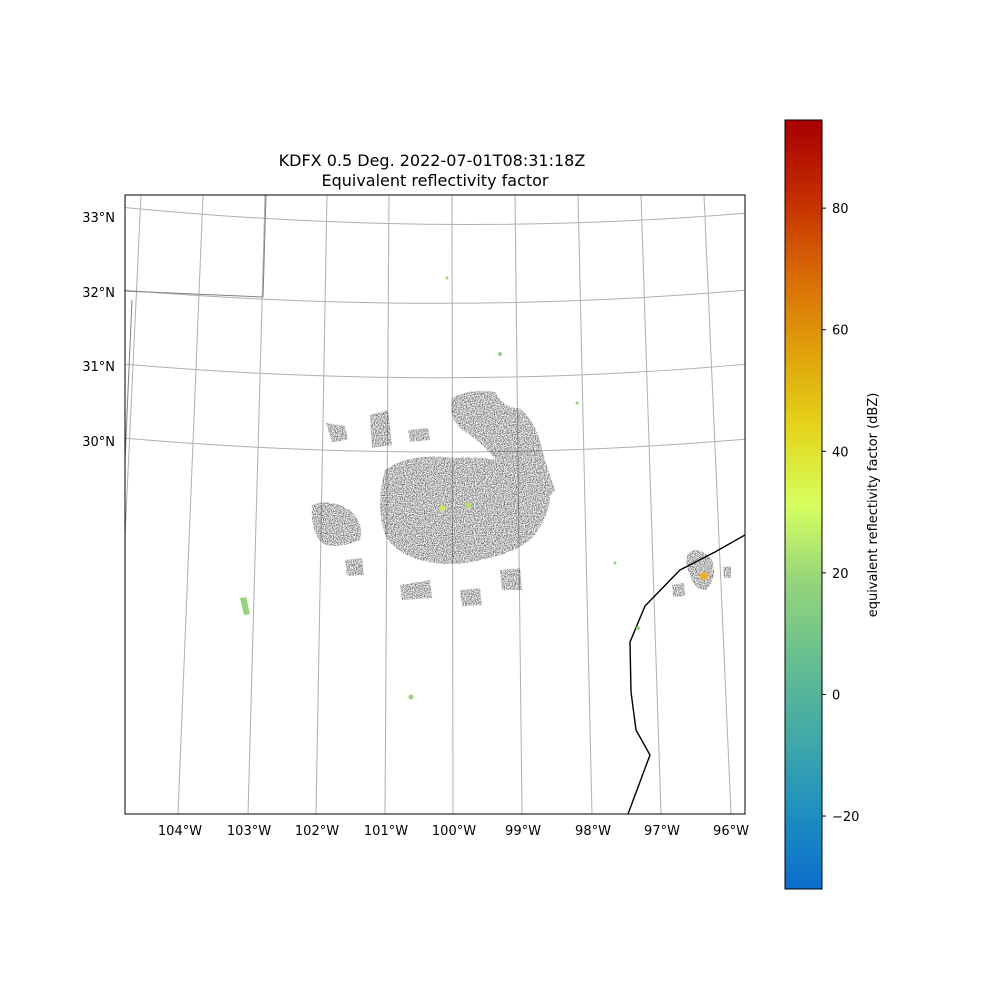  What do you see at coordinates (873, 505) in the screenshot?
I see `colorbar-label: equivalent reflectivity factor (dBZ)` at bounding box center [873, 505].